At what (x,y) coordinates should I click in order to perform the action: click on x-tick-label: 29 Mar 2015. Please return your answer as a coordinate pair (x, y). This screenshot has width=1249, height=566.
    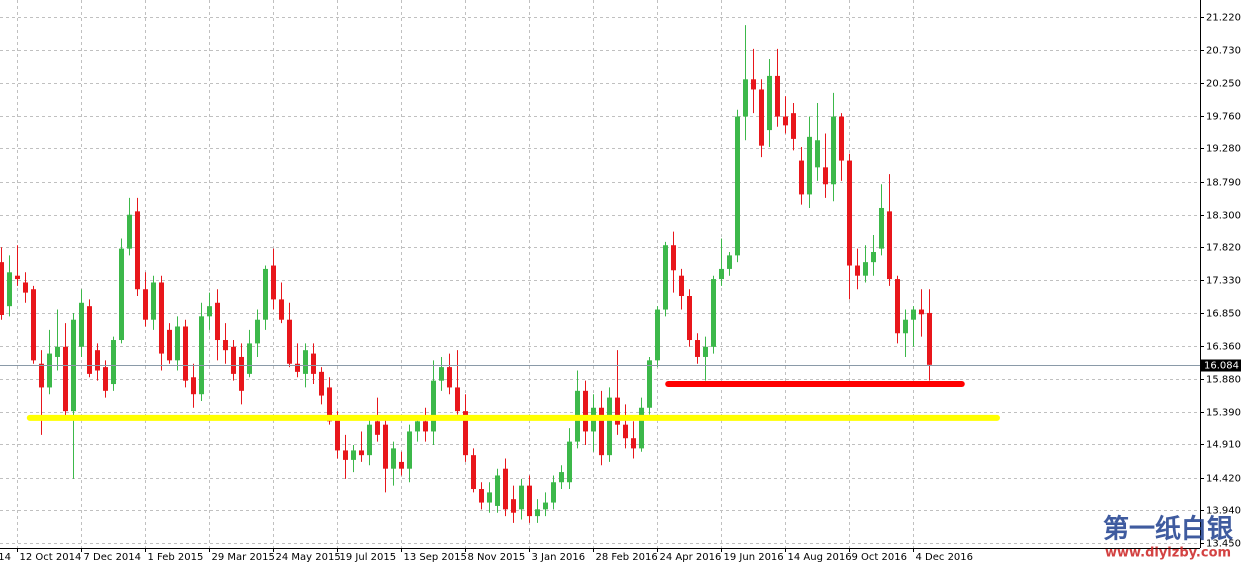
    Looking at the image, I should click on (243, 557).